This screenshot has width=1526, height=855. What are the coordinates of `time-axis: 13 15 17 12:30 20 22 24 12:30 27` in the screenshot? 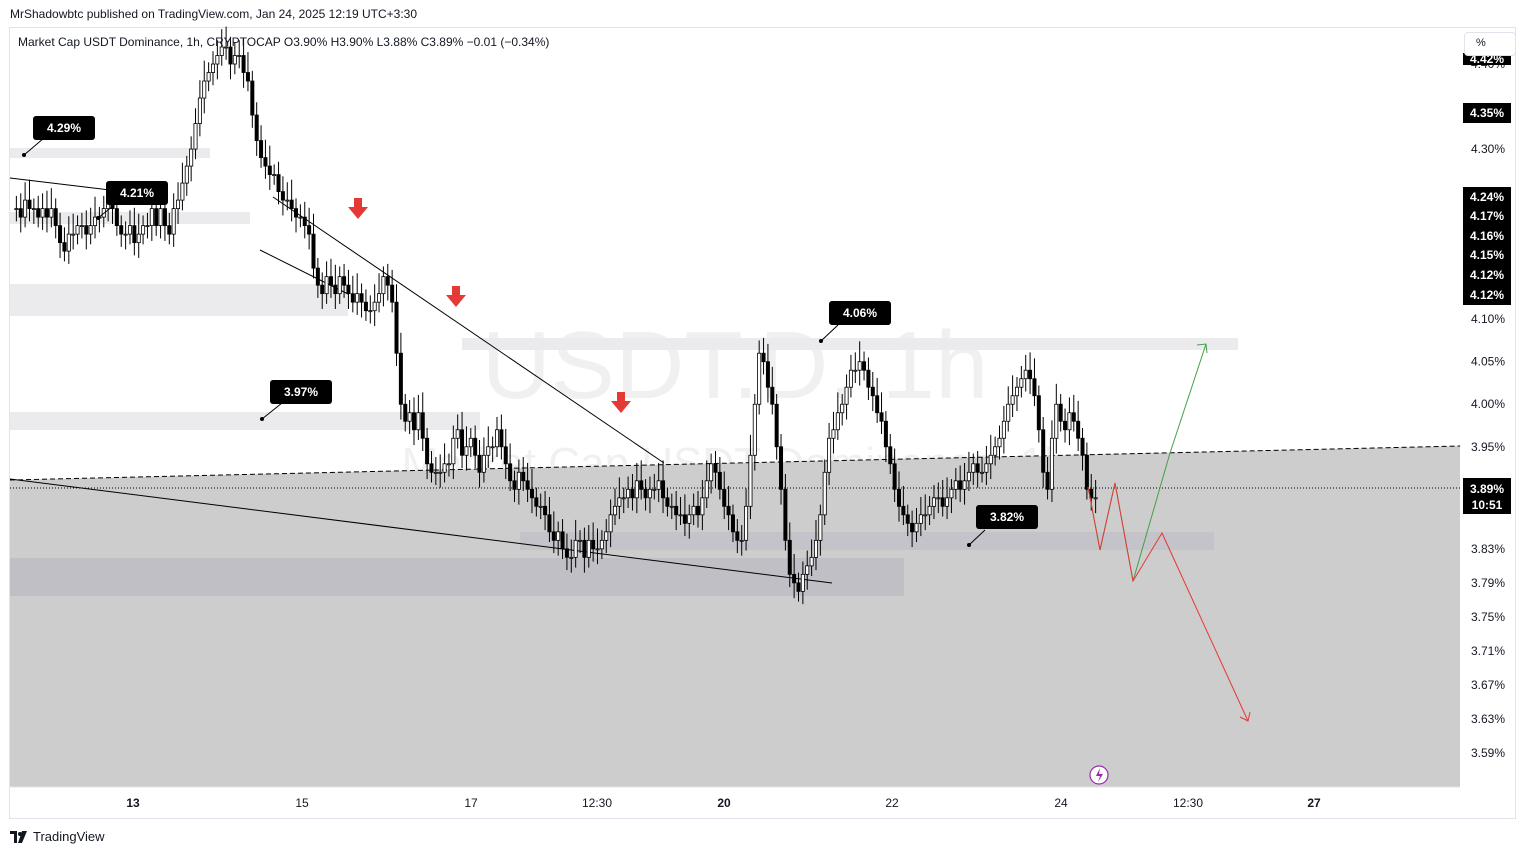 It's located at (723, 803).